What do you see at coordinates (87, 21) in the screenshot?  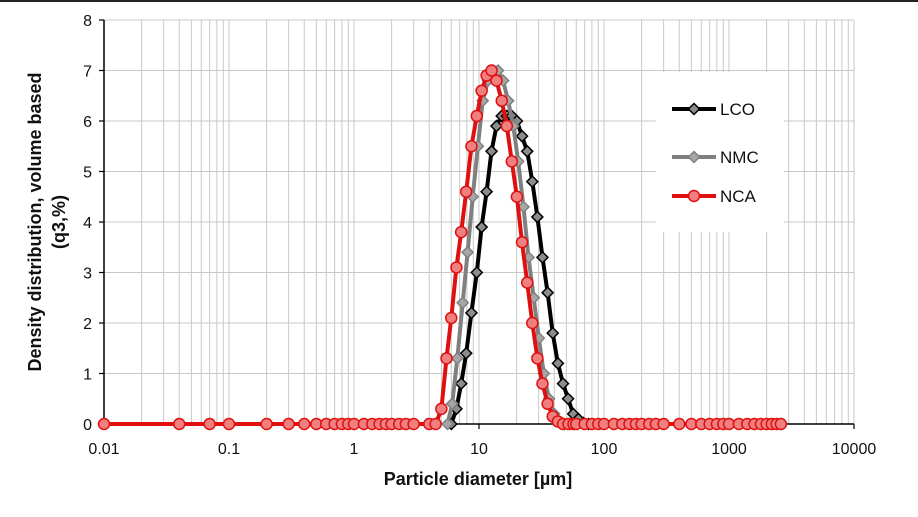 I see `y-tick-label: 8` at bounding box center [87, 21].